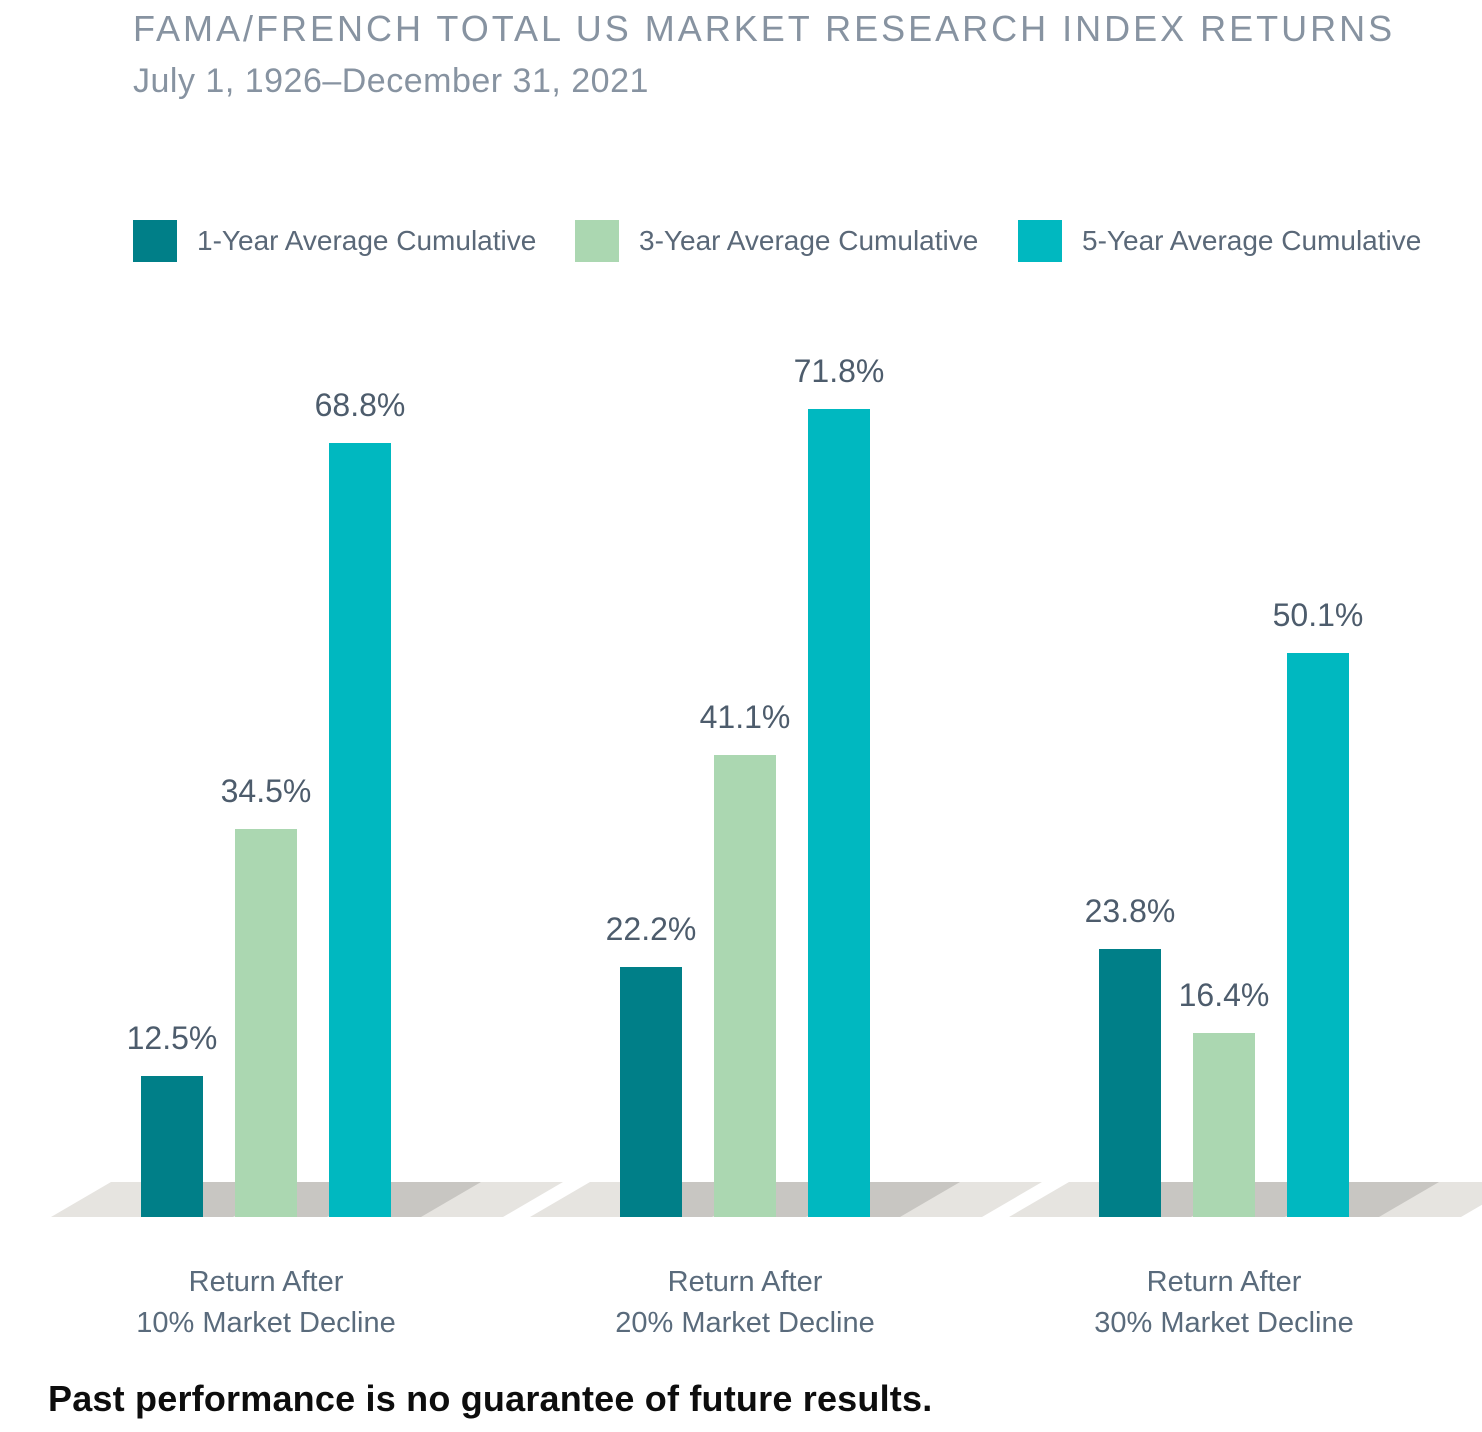 The image size is (1482, 1432). Describe the element at coordinates (1224, 1302) in the screenshot. I see `category-label-group-3: Return After 30% Market Decline` at that location.